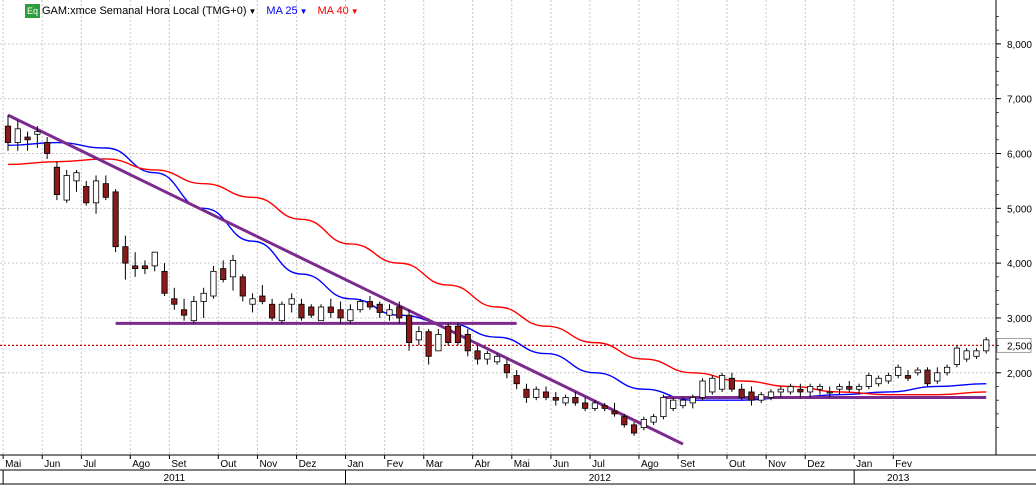 This screenshot has height=490, width=1036. What do you see at coordinates (395, 464) in the screenshot?
I see `month-label: Fev` at bounding box center [395, 464].